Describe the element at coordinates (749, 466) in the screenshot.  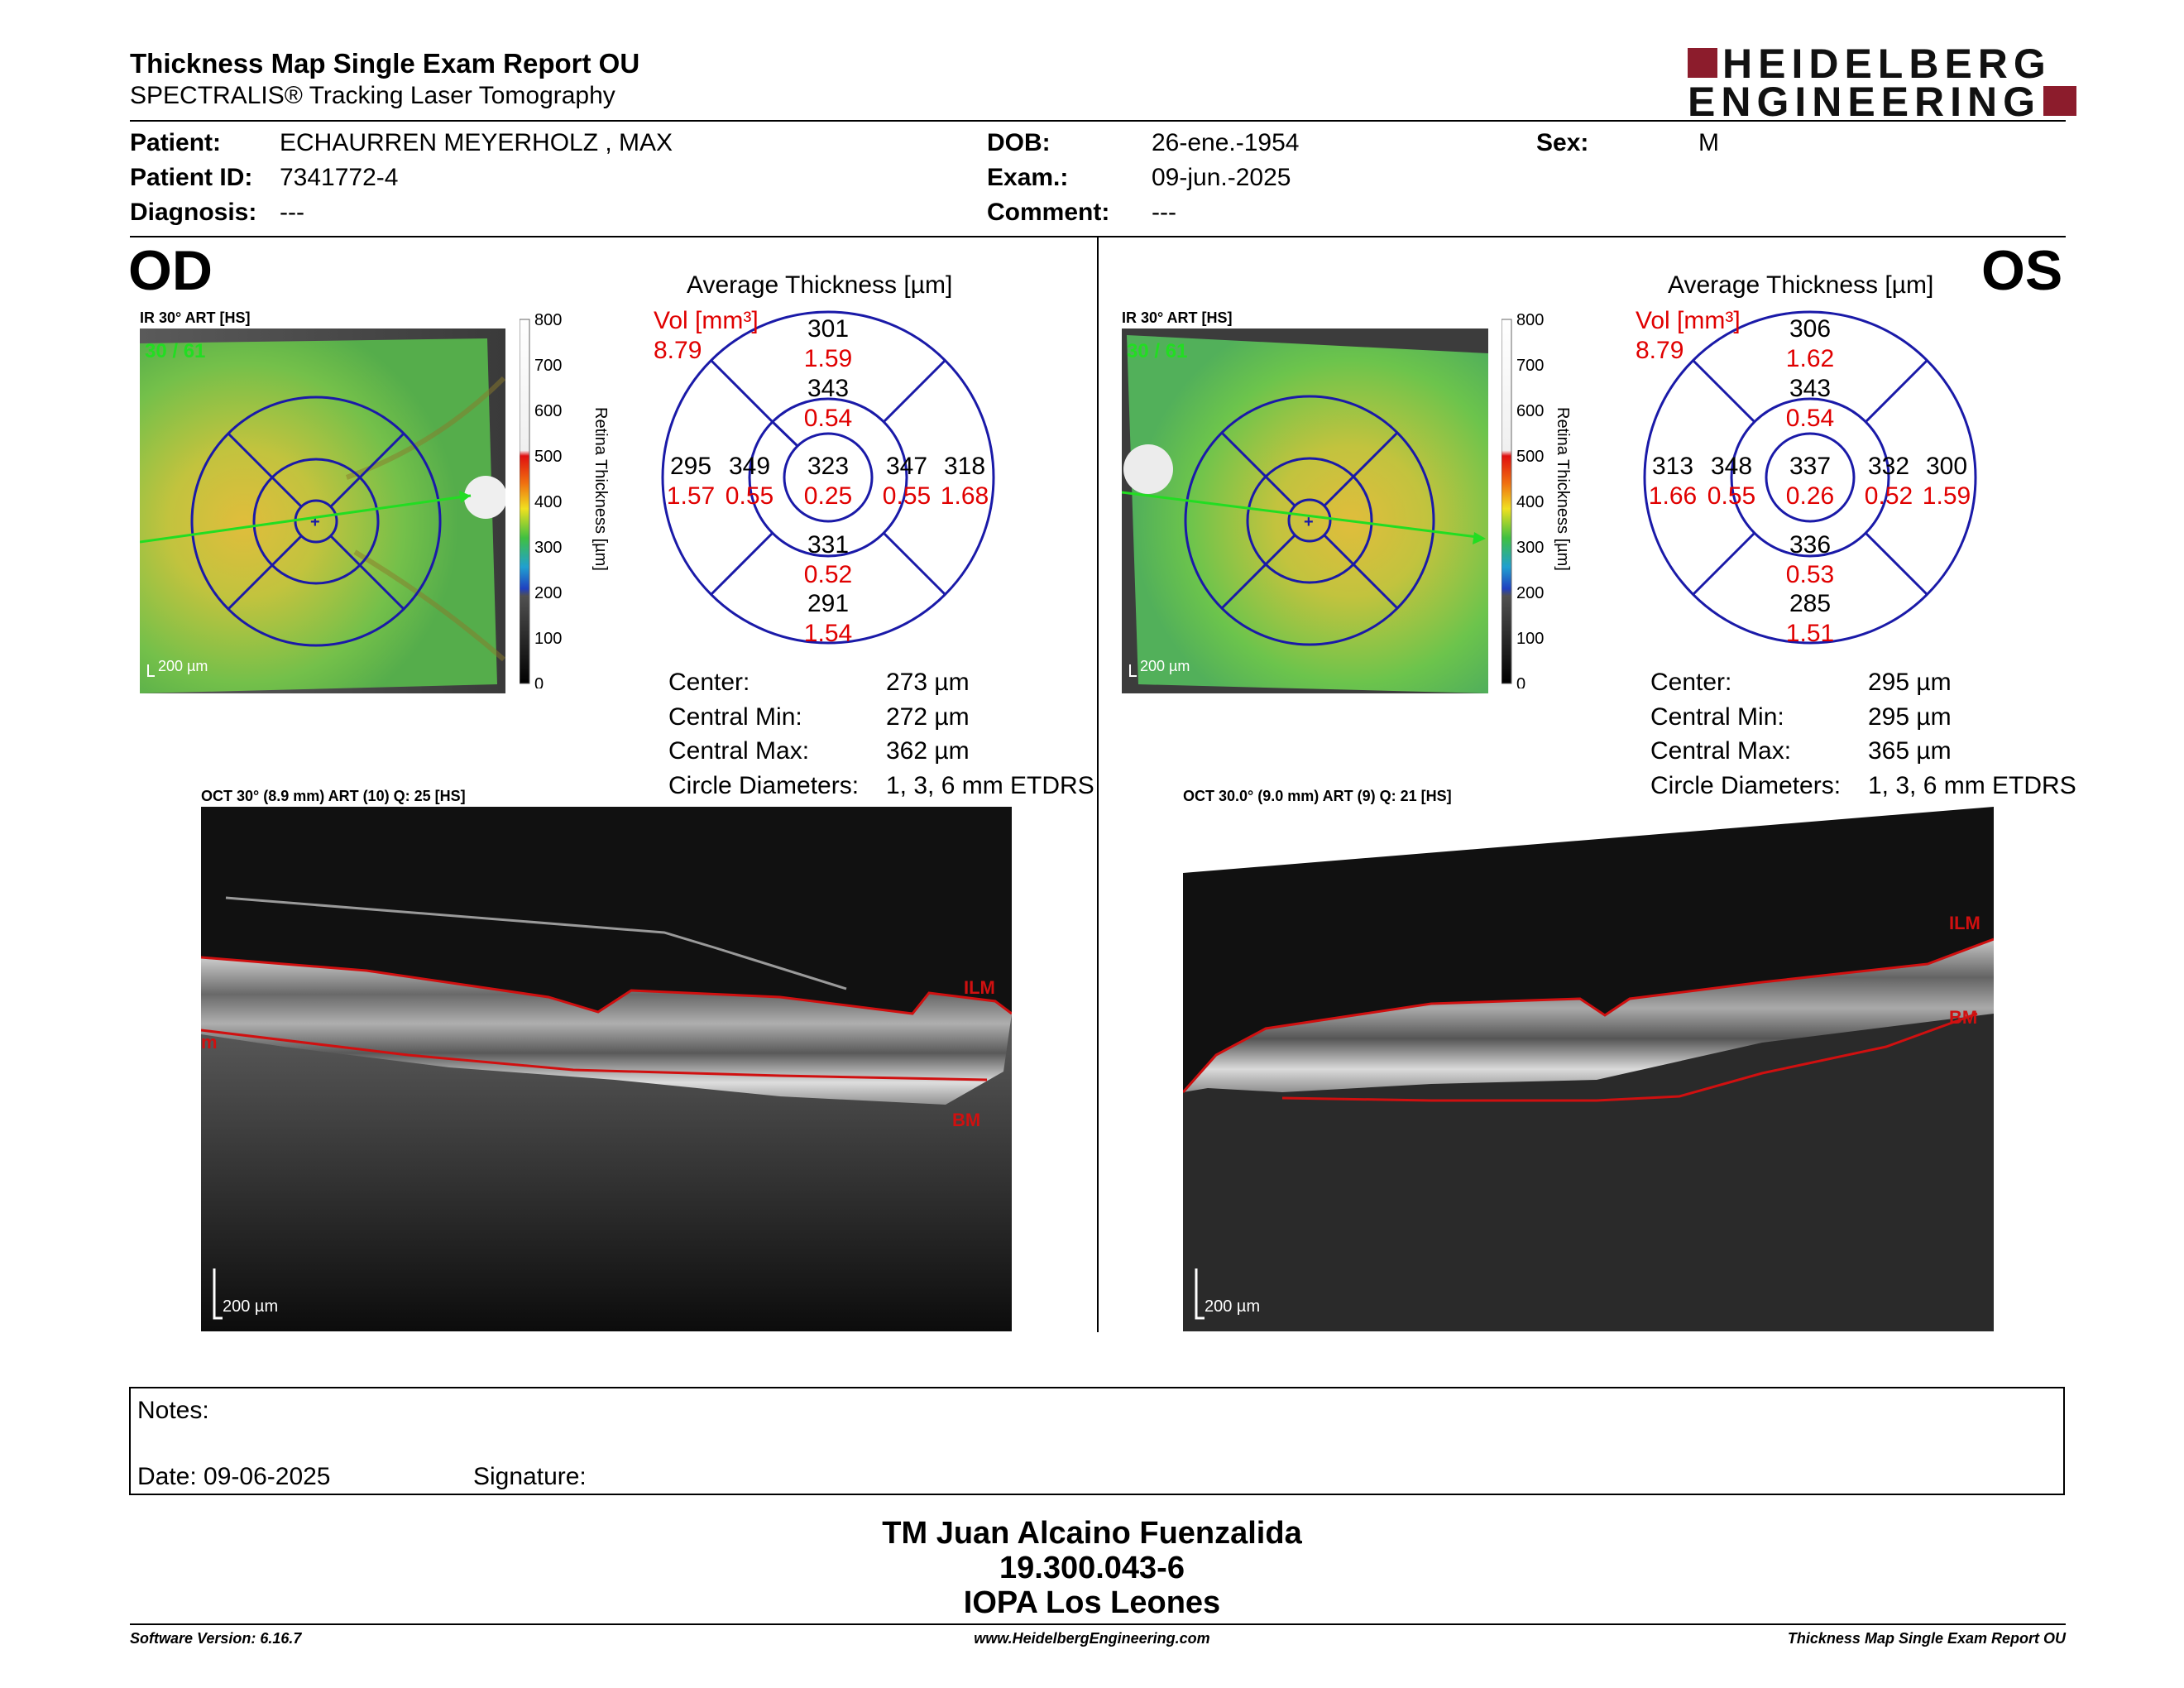
I see `od-inner-left-thickness: 349` at that location.